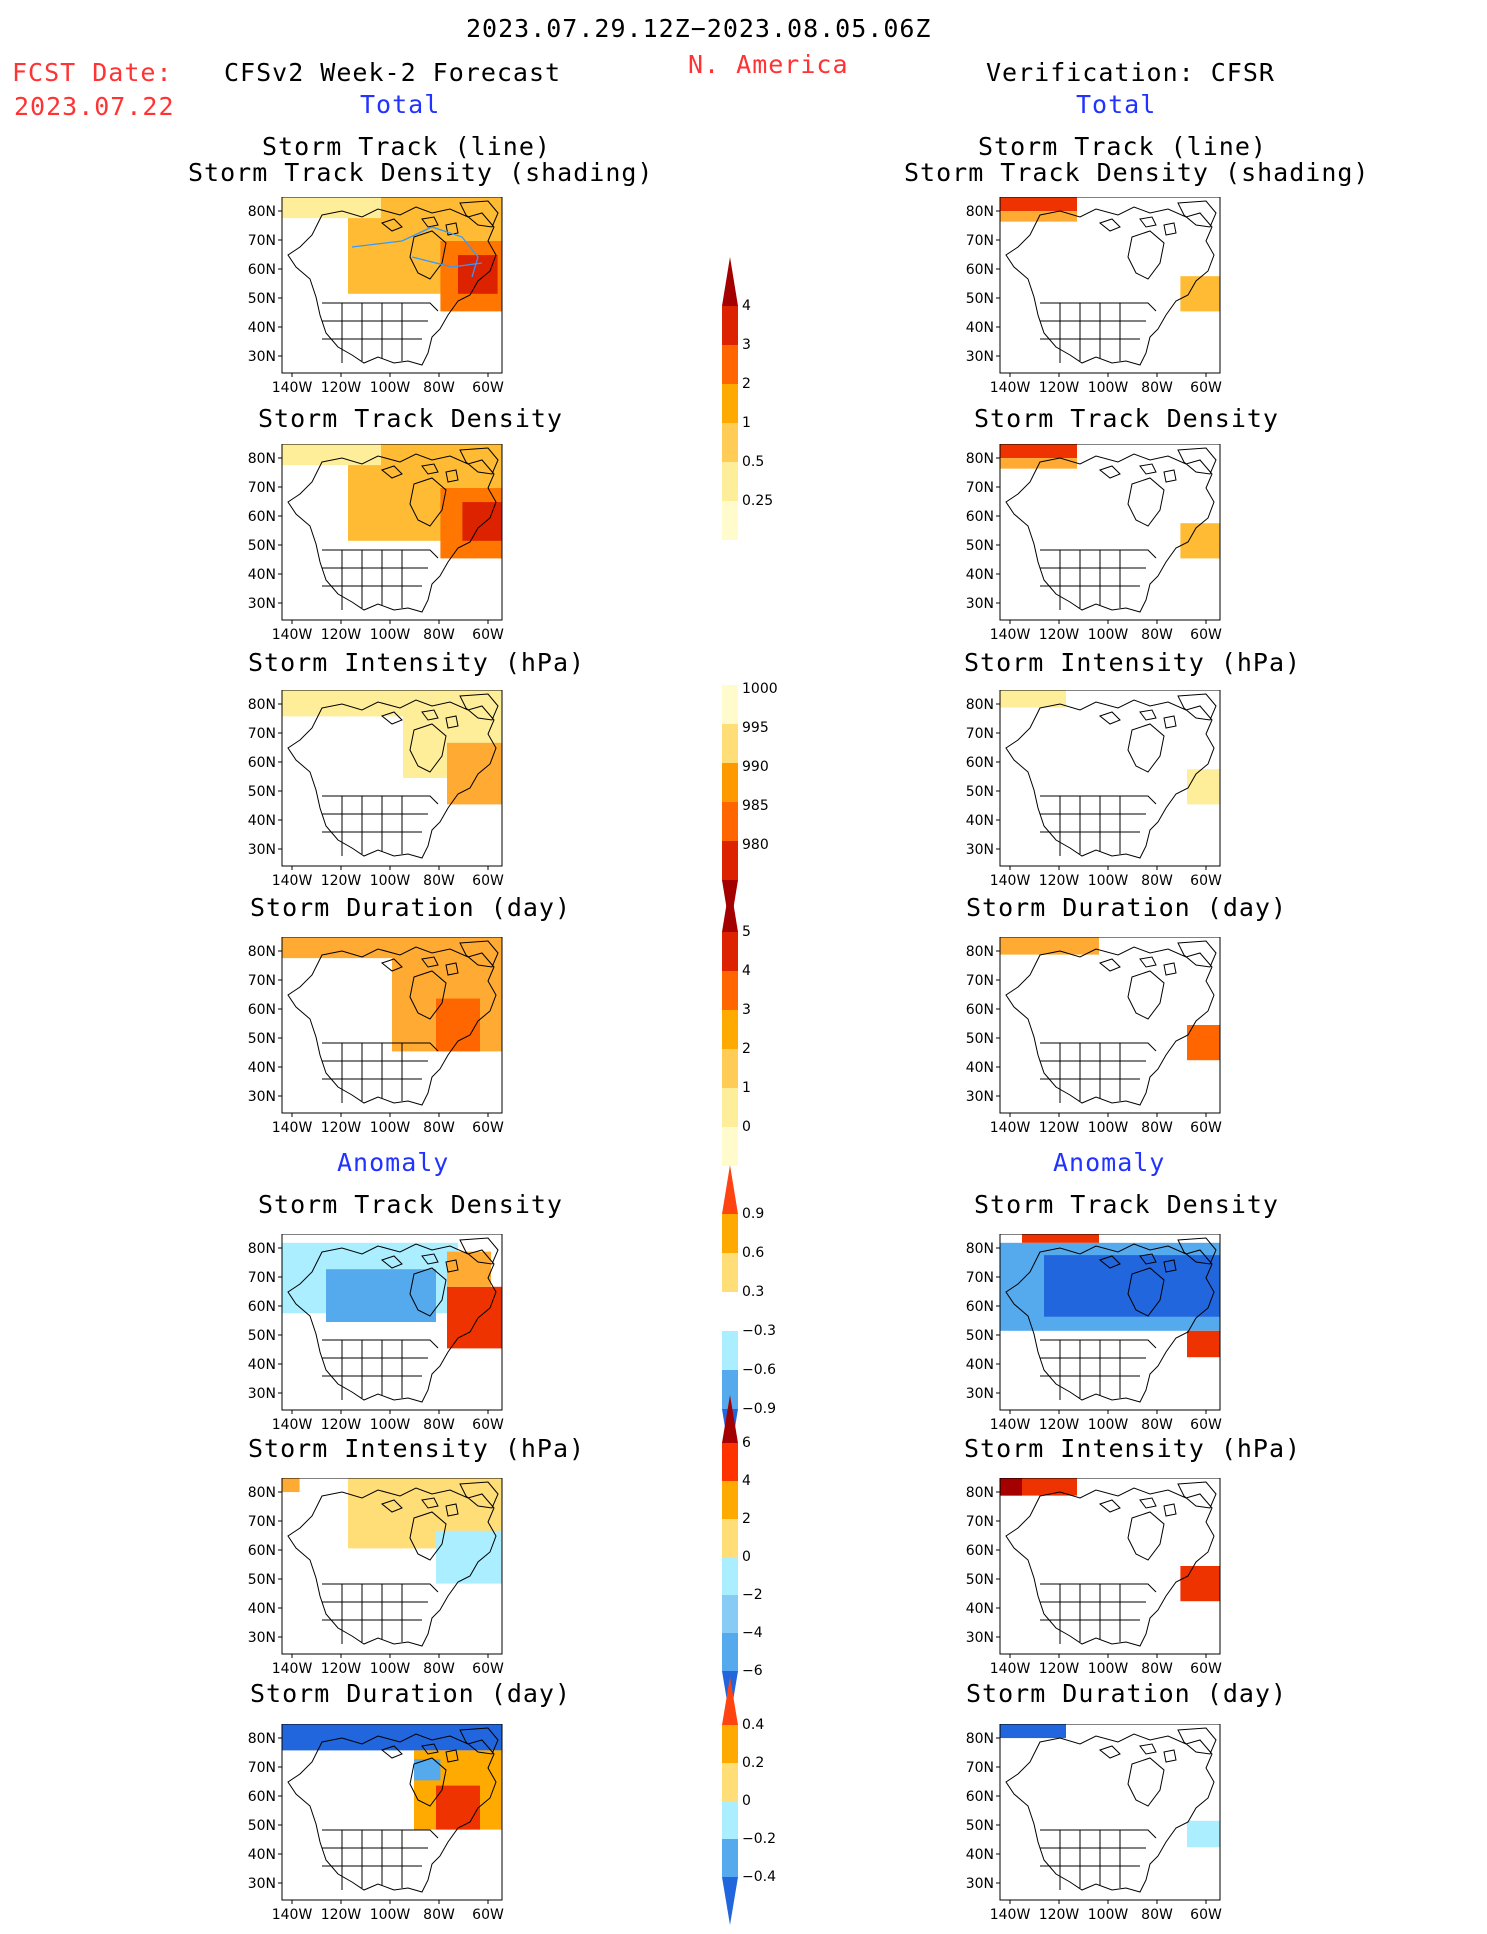  Describe the element at coordinates (753, 1214) in the screenshot. I see `colorbar-label: 0.9` at that location.